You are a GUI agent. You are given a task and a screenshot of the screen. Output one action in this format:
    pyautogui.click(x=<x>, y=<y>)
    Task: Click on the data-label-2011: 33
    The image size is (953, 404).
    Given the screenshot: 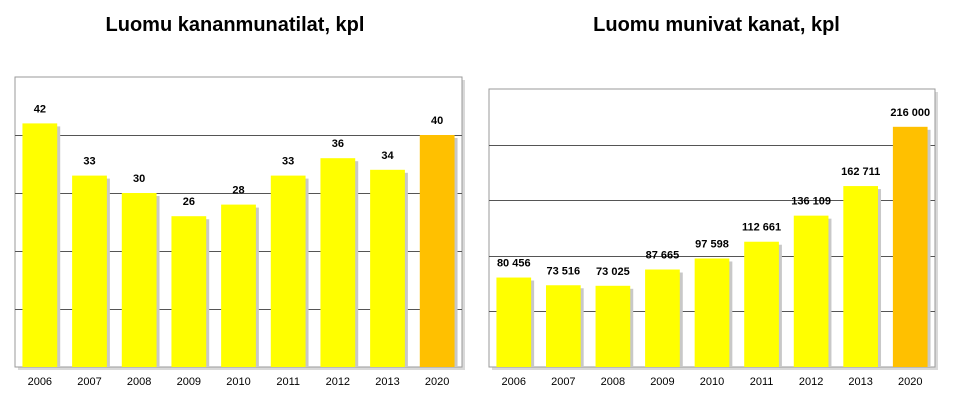 What is the action you would take?
    pyautogui.click(x=288, y=162)
    